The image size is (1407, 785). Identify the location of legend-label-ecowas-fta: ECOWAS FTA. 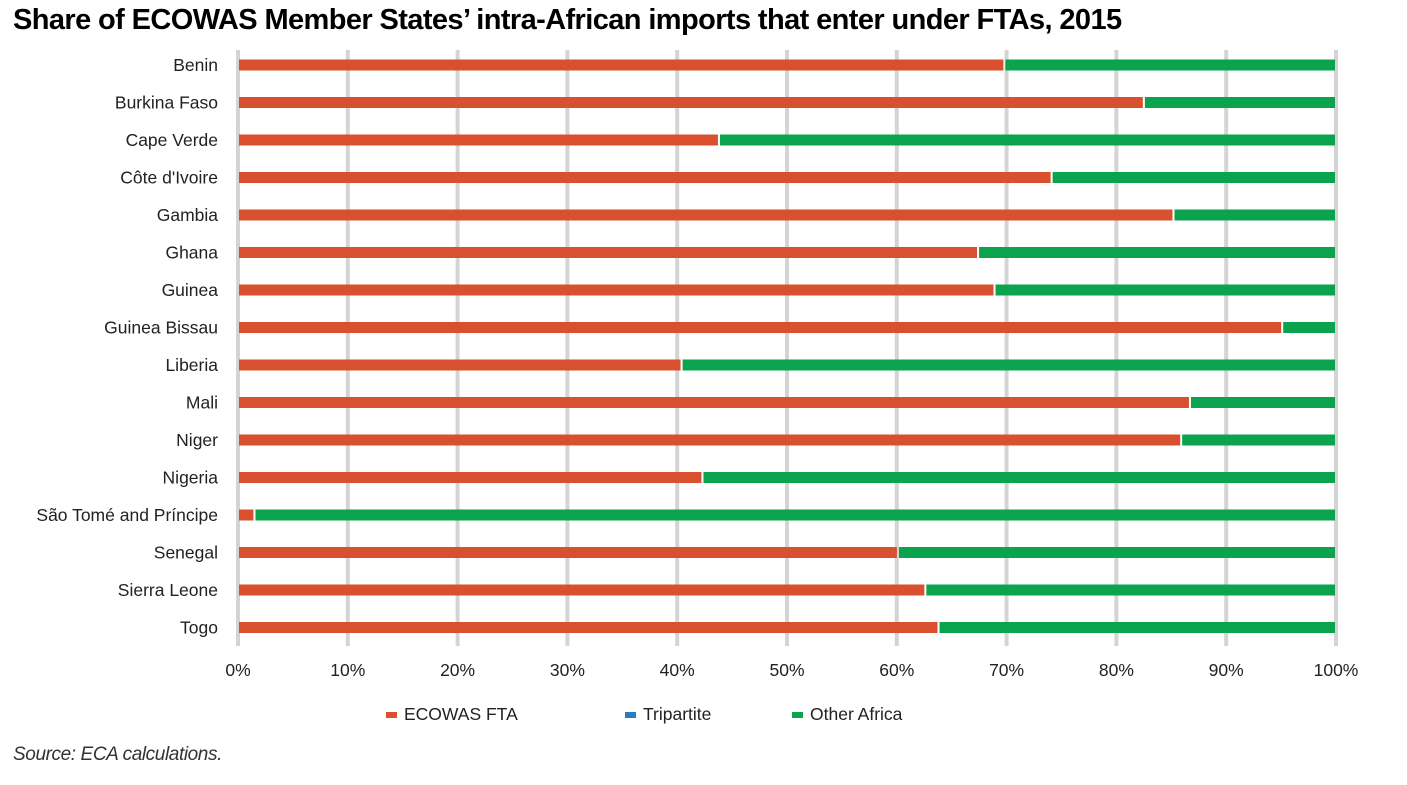
(461, 714).